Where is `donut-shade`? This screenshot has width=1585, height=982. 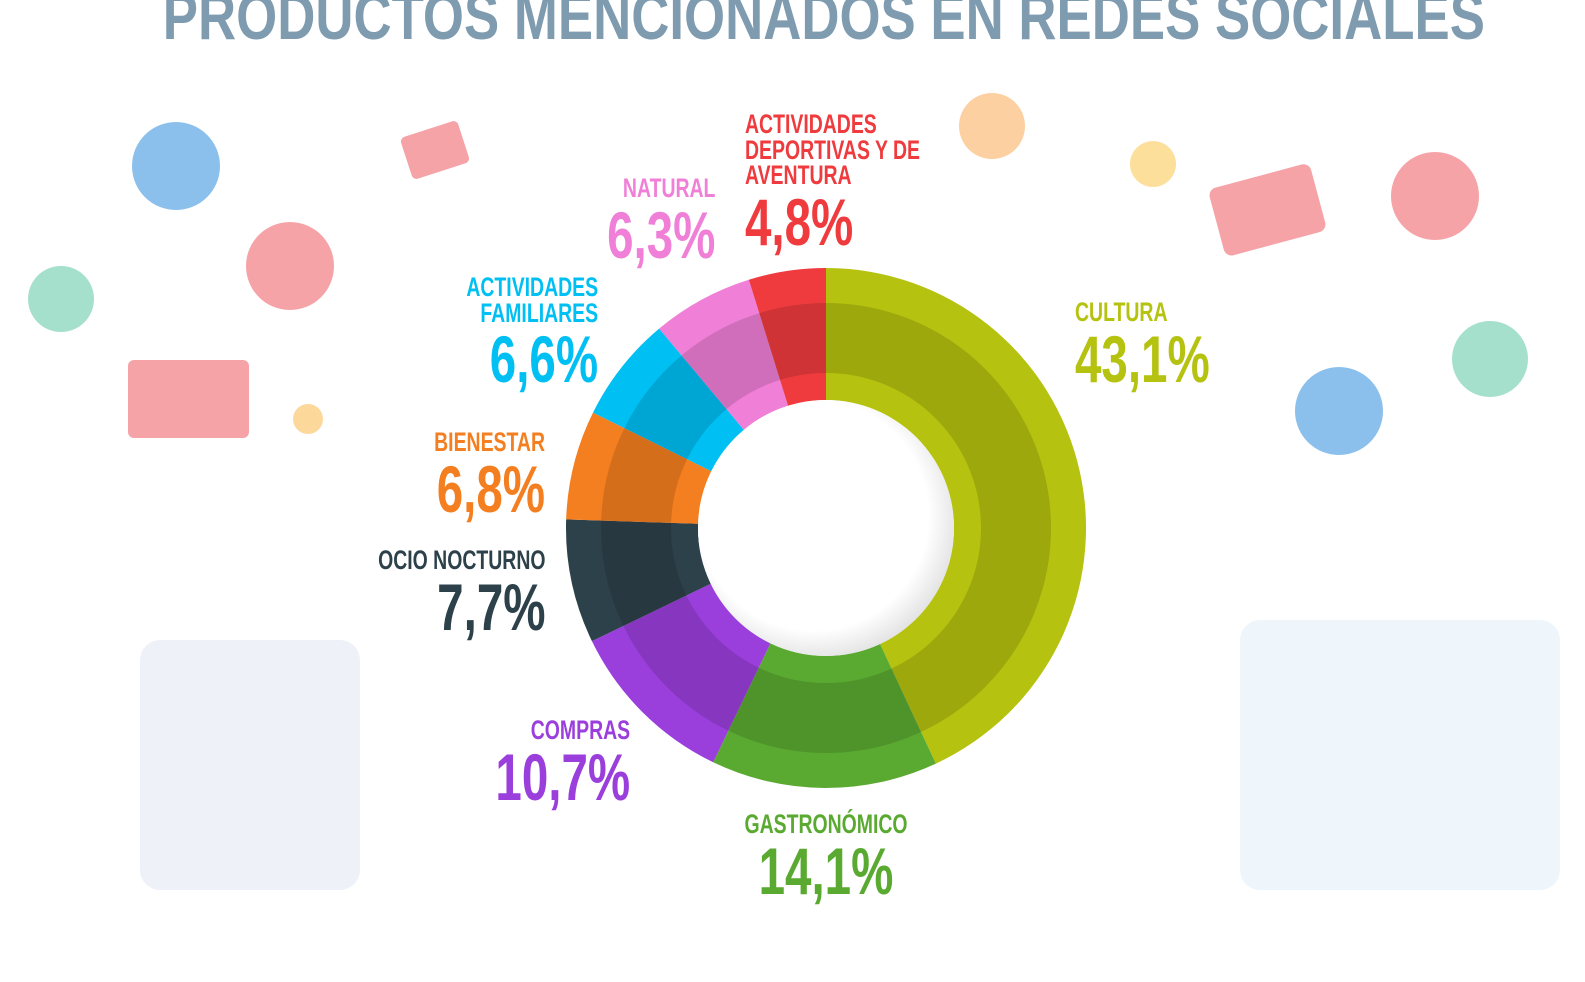 donut-shade is located at coordinates (826, 528).